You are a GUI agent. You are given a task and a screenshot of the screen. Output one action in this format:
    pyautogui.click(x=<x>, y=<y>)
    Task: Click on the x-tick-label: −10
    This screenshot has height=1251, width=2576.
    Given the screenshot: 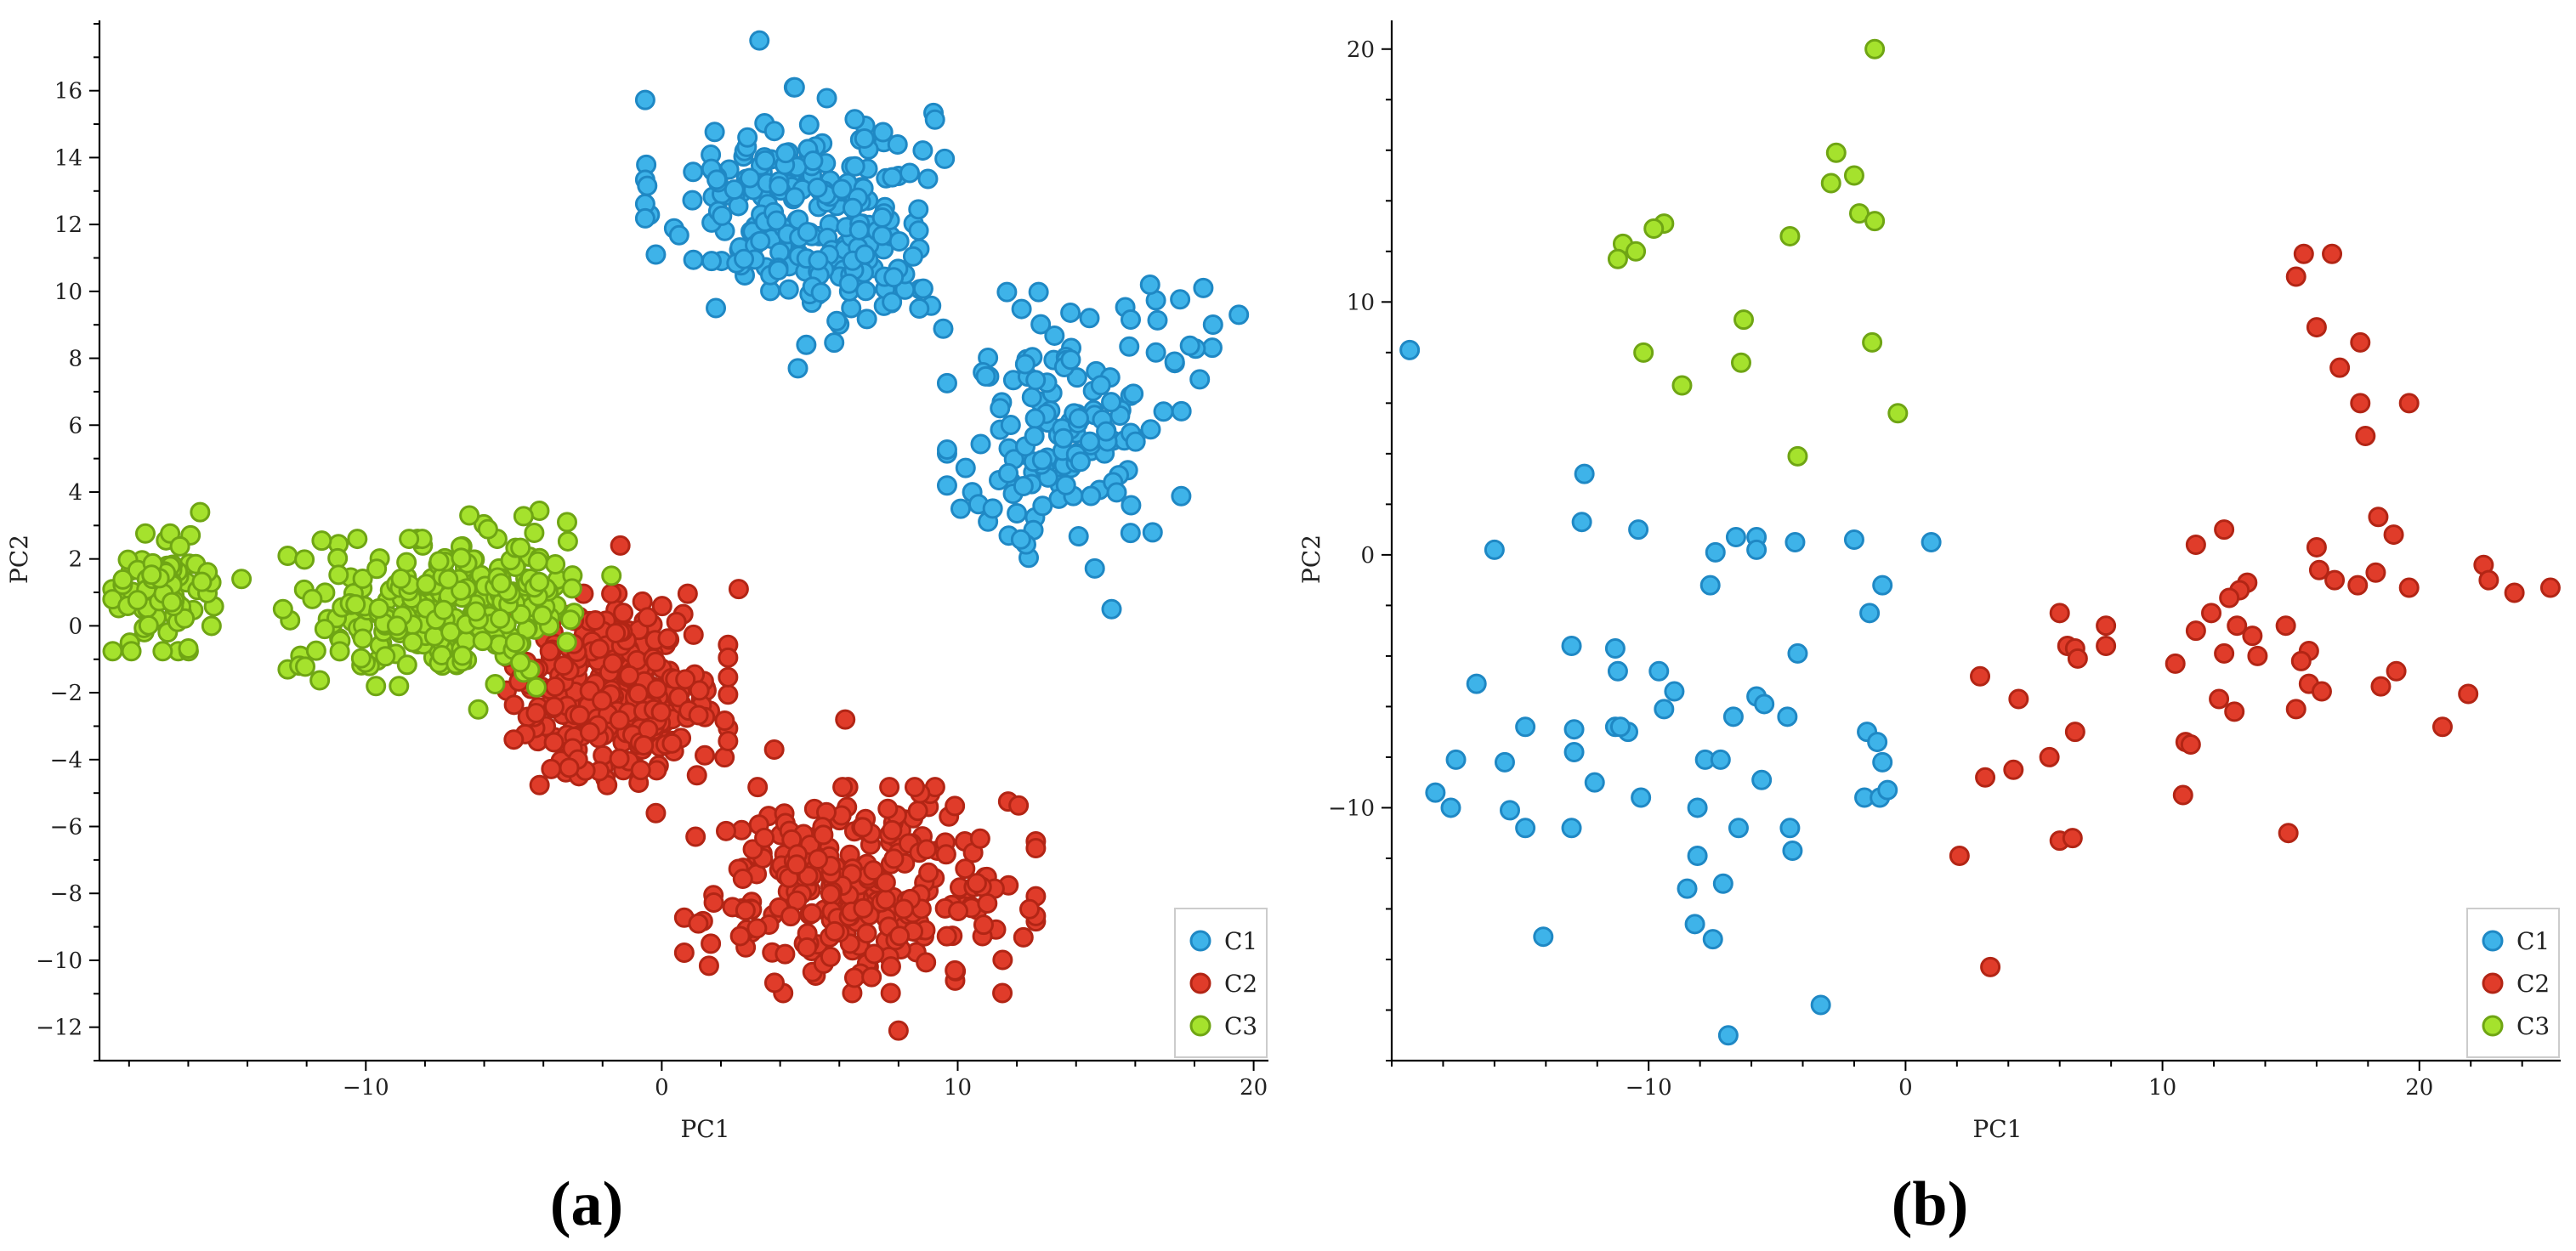 What is the action you would take?
    pyautogui.click(x=366, y=1088)
    